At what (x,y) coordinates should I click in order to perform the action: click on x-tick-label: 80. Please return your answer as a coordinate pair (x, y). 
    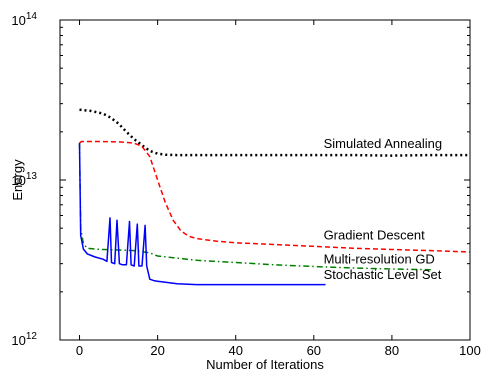
    Looking at the image, I should click on (392, 350).